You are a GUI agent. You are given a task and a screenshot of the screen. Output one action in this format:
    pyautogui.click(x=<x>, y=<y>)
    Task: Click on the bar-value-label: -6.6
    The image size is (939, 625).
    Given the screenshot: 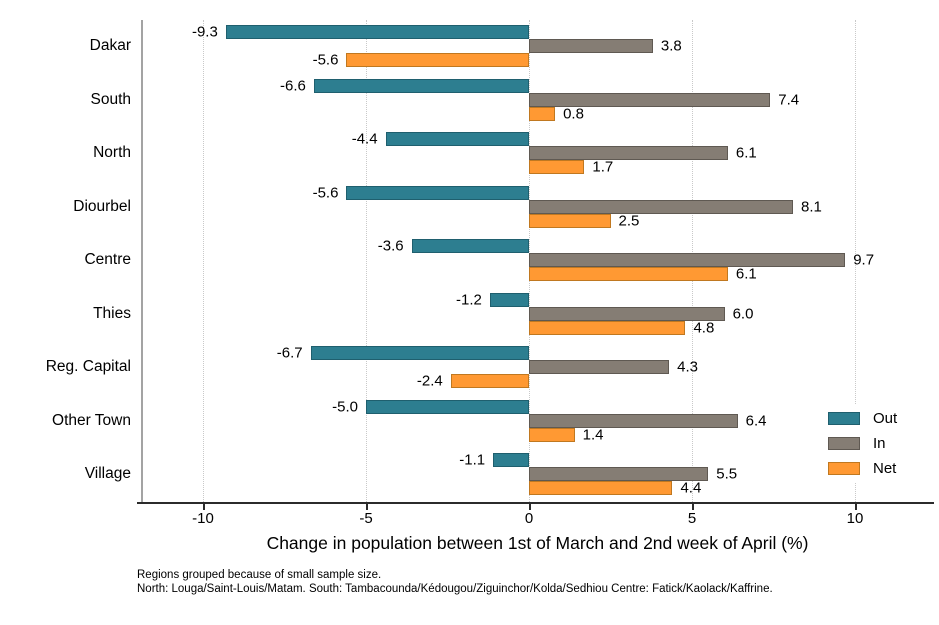 What is the action you would take?
    pyautogui.click(x=292, y=86)
    